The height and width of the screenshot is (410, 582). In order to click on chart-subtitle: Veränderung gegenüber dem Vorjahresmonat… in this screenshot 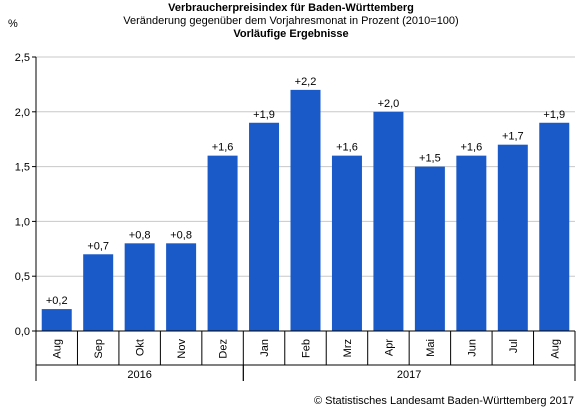, I will do `click(291, 21)`.